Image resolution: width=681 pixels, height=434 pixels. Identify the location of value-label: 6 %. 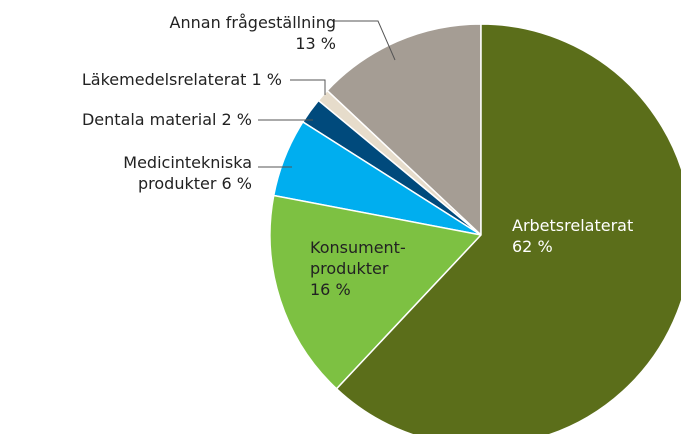
(236, 183).